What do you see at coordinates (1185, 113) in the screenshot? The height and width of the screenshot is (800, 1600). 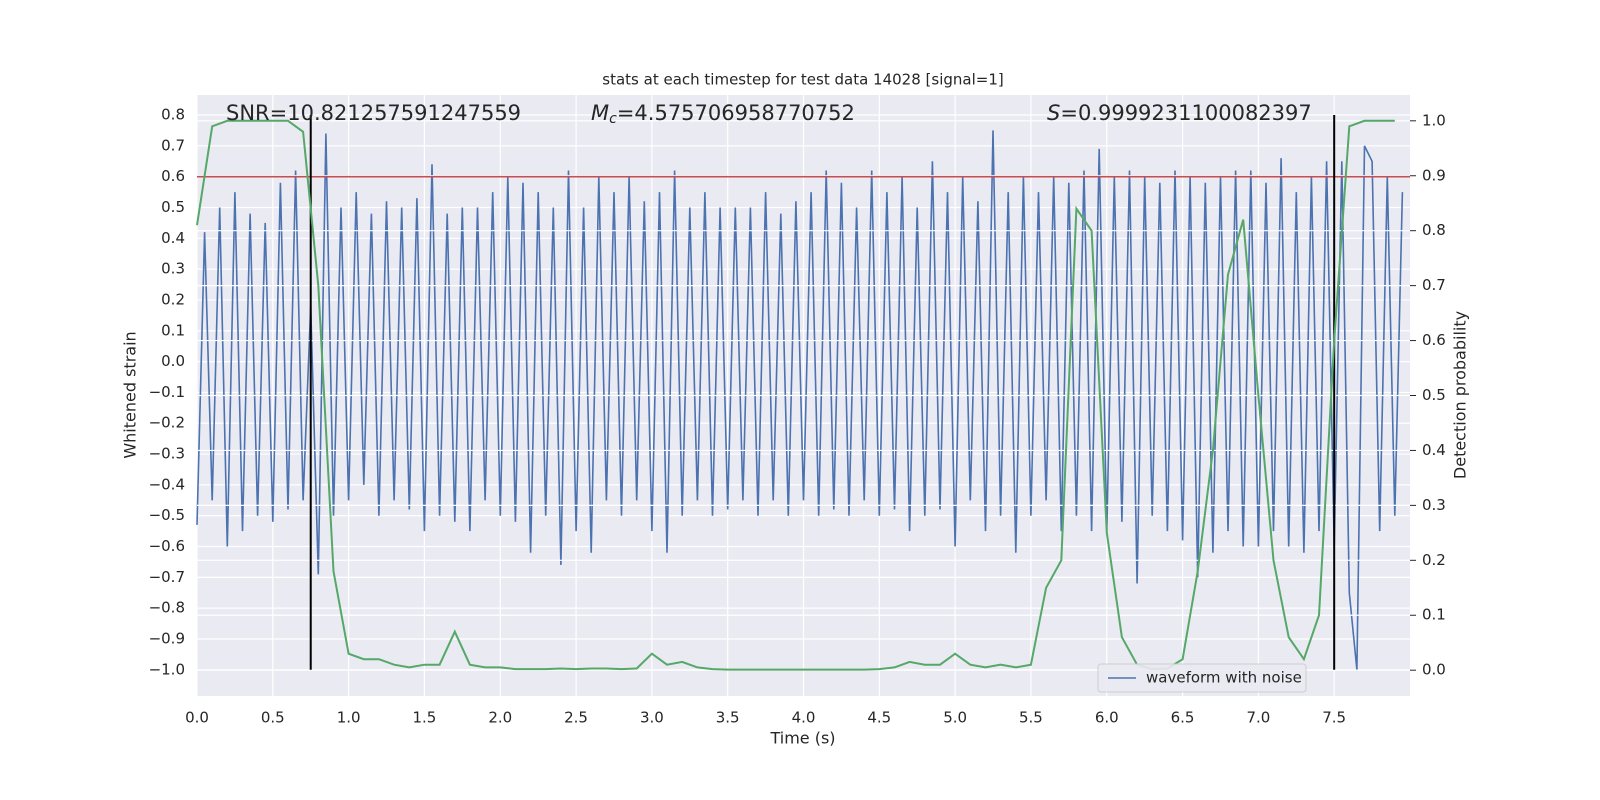 I see `annotation-value: =0.9999231100082397` at bounding box center [1185, 113].